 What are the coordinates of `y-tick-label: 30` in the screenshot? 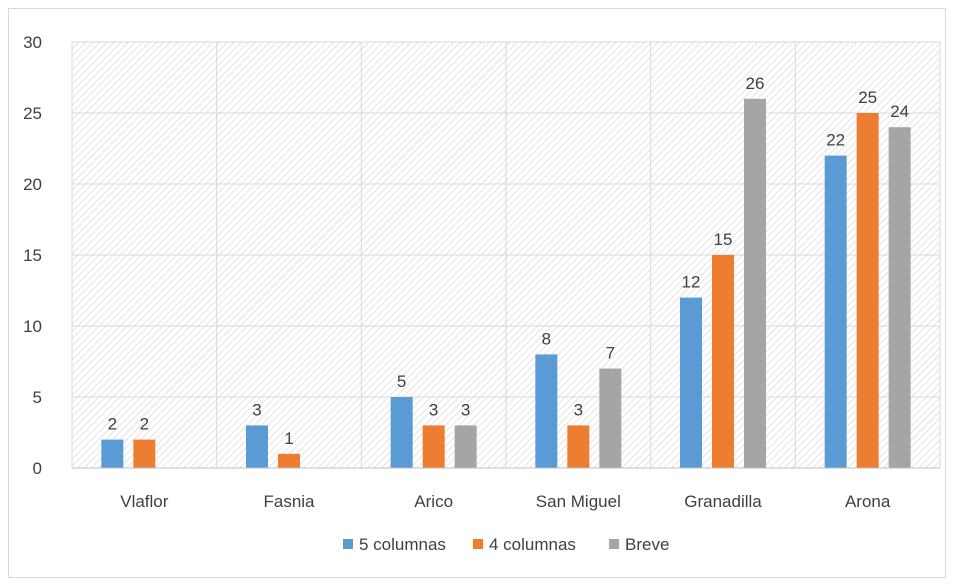 It's located at (32, 42).